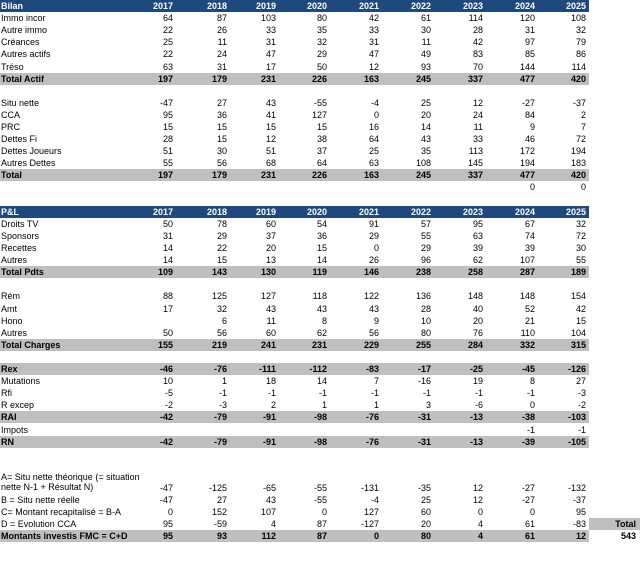 This screenshot has width=640, height=581. I want to click on cell: 2, so click(273, 405).